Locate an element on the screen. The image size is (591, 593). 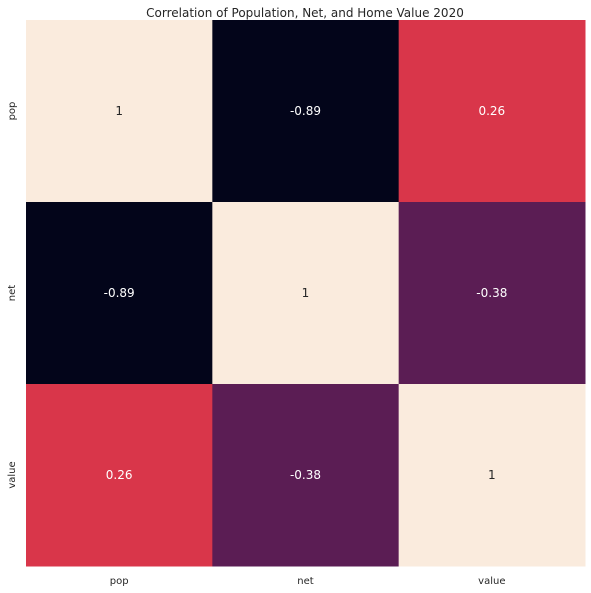
y-tick-label: pop is located at coordinates (12, 111).